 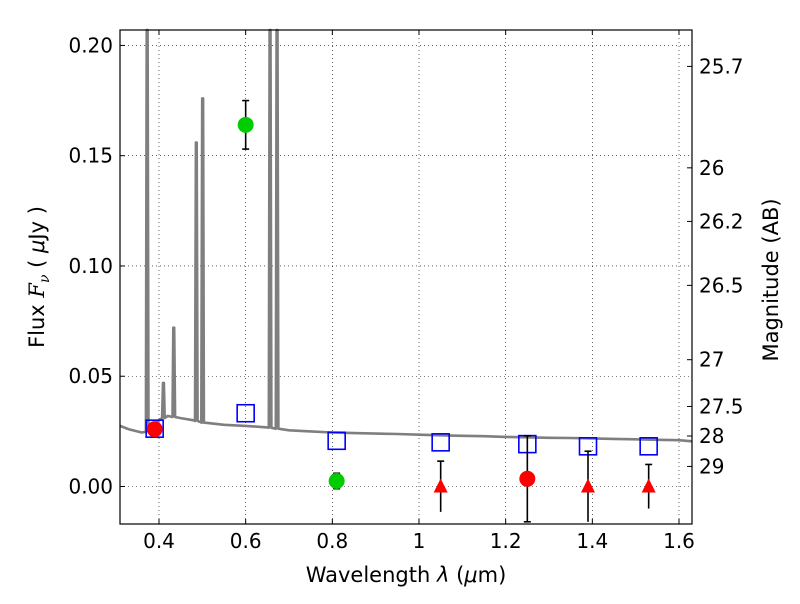 What do you see at coordinates (721, 406) in the screenshot?
I see `magnitude-tick-label: 27.5` at bounding box center [721, 406].